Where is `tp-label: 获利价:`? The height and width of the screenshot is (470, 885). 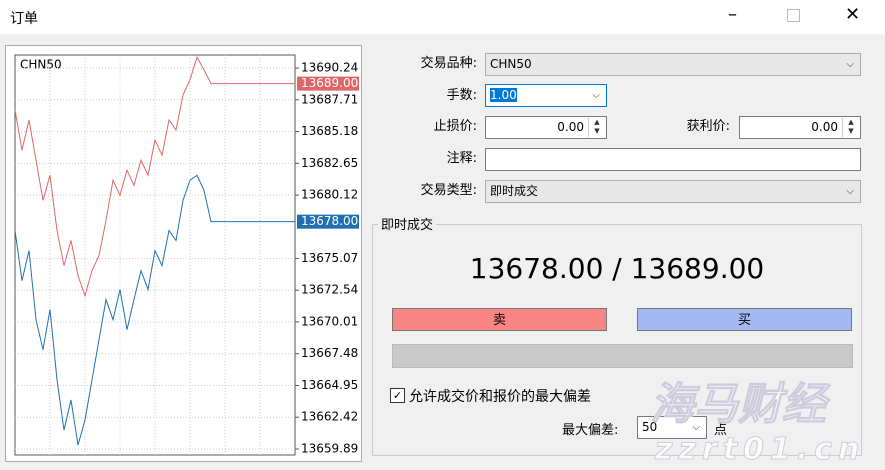
tp-label: 获利价: is located at coordinates (708, 126).